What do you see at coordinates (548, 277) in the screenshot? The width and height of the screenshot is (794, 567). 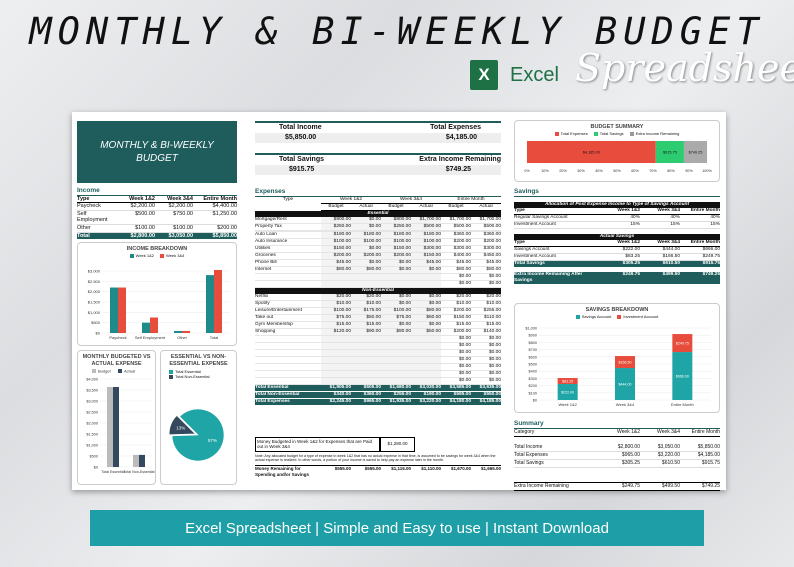 I see `extra-after-savings-cell: Extra Income Remaining After Savings` at bounding box center [548, 277].